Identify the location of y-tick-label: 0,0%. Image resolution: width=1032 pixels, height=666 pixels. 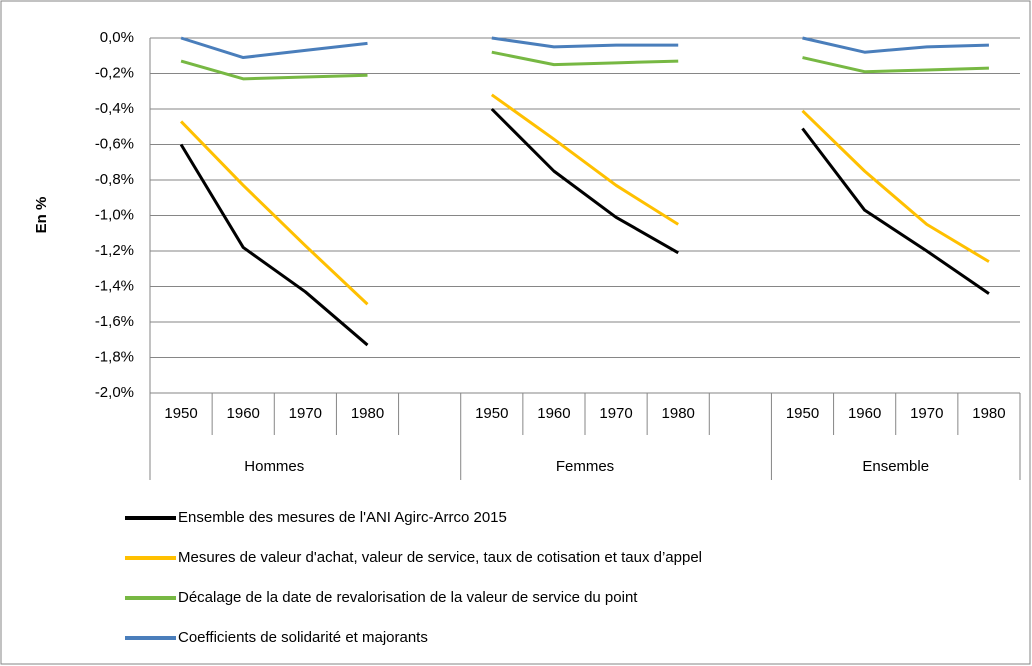
(117, 37).